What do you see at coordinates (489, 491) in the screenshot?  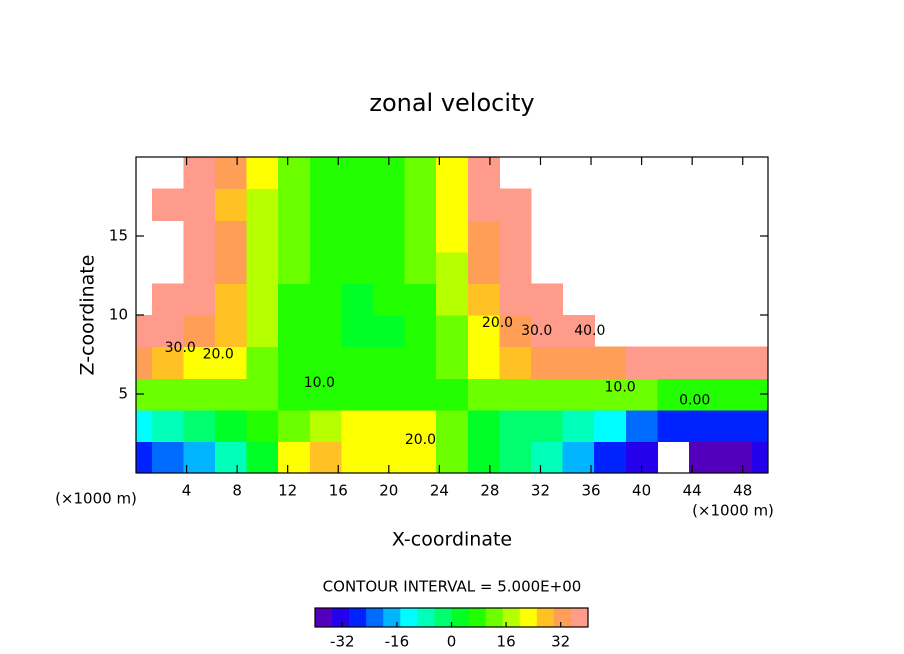 I see `x-tick-label: 28` at bounding box center [489, 491].